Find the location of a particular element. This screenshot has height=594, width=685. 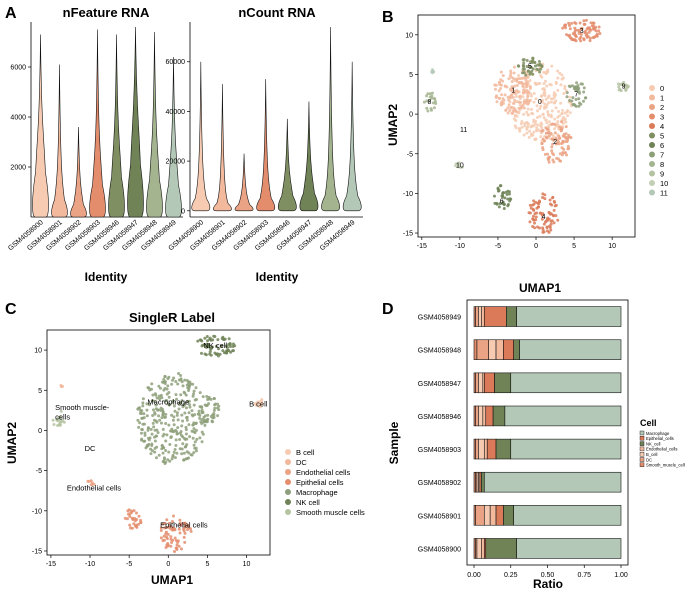

violin-GSM4058949 is located at coordinates (173, 137).